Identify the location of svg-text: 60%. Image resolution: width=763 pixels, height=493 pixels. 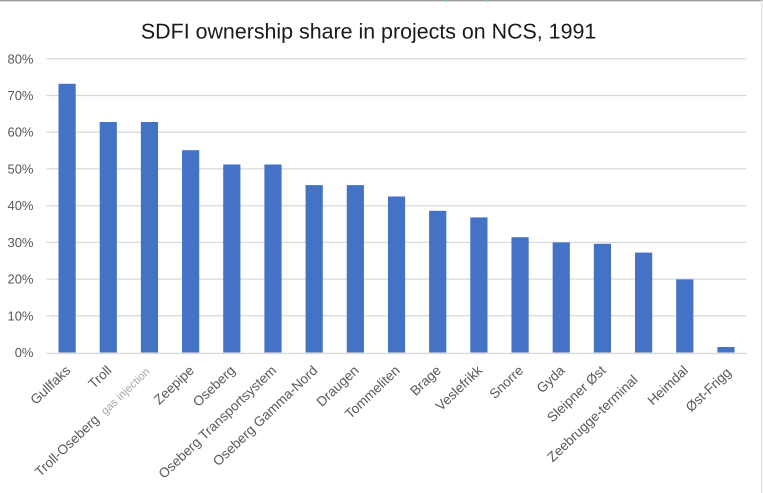
(20, 132).